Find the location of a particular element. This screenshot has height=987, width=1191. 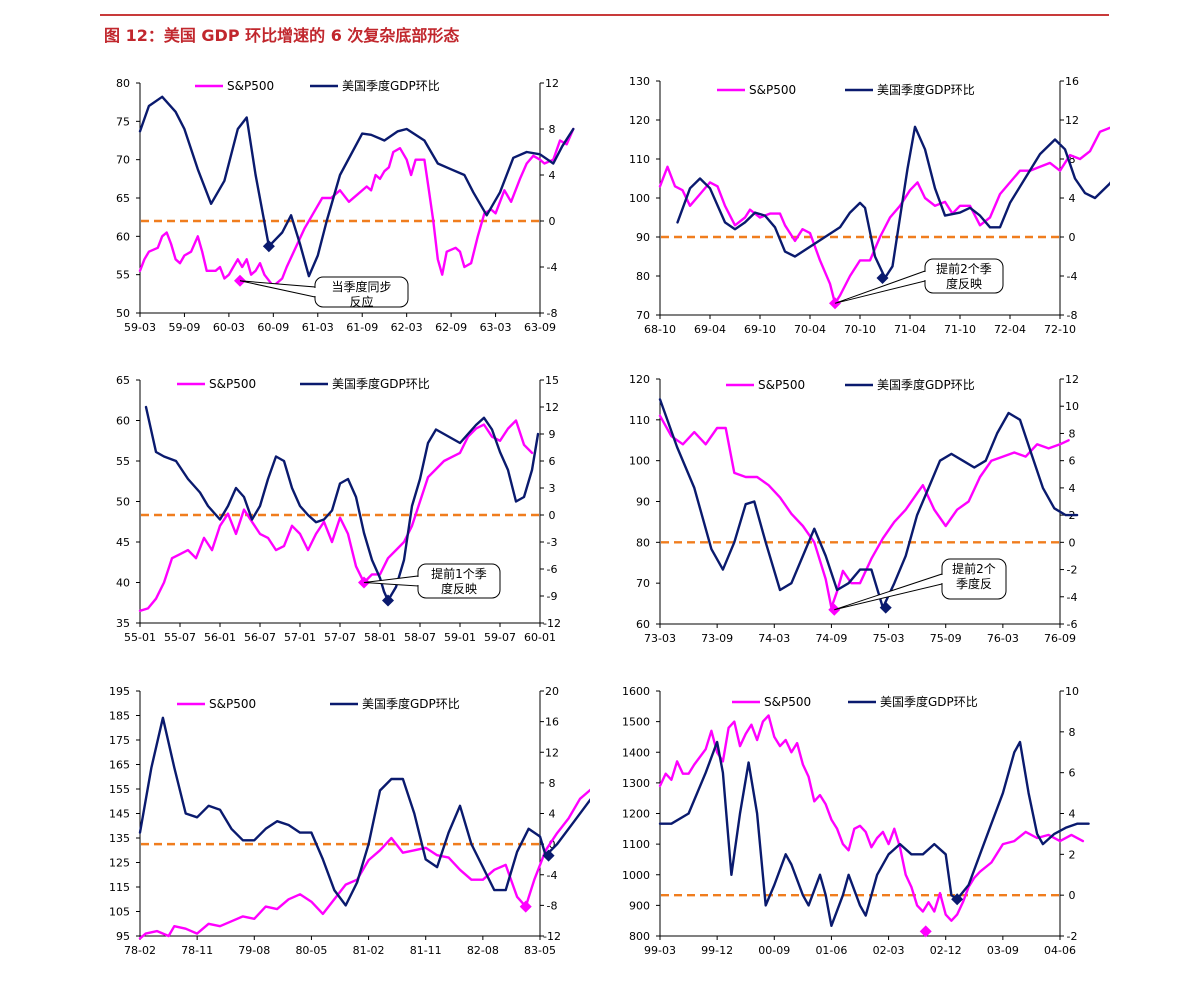

left-tick-label: 95 is located at coordinates (123, 936).